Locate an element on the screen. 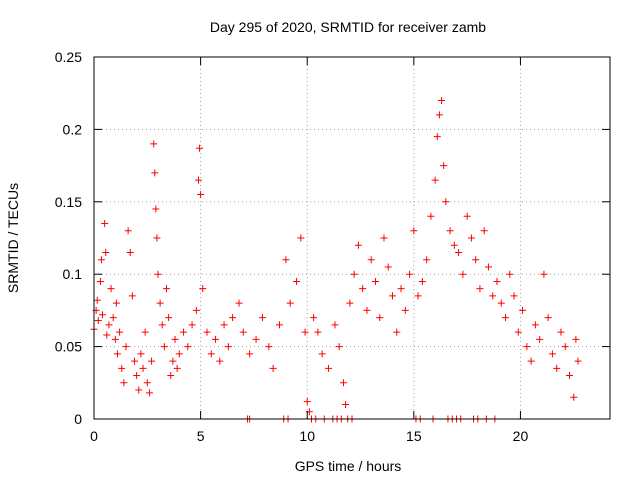  y-tick-label: 0.1 is located at coordinates (73, 274).